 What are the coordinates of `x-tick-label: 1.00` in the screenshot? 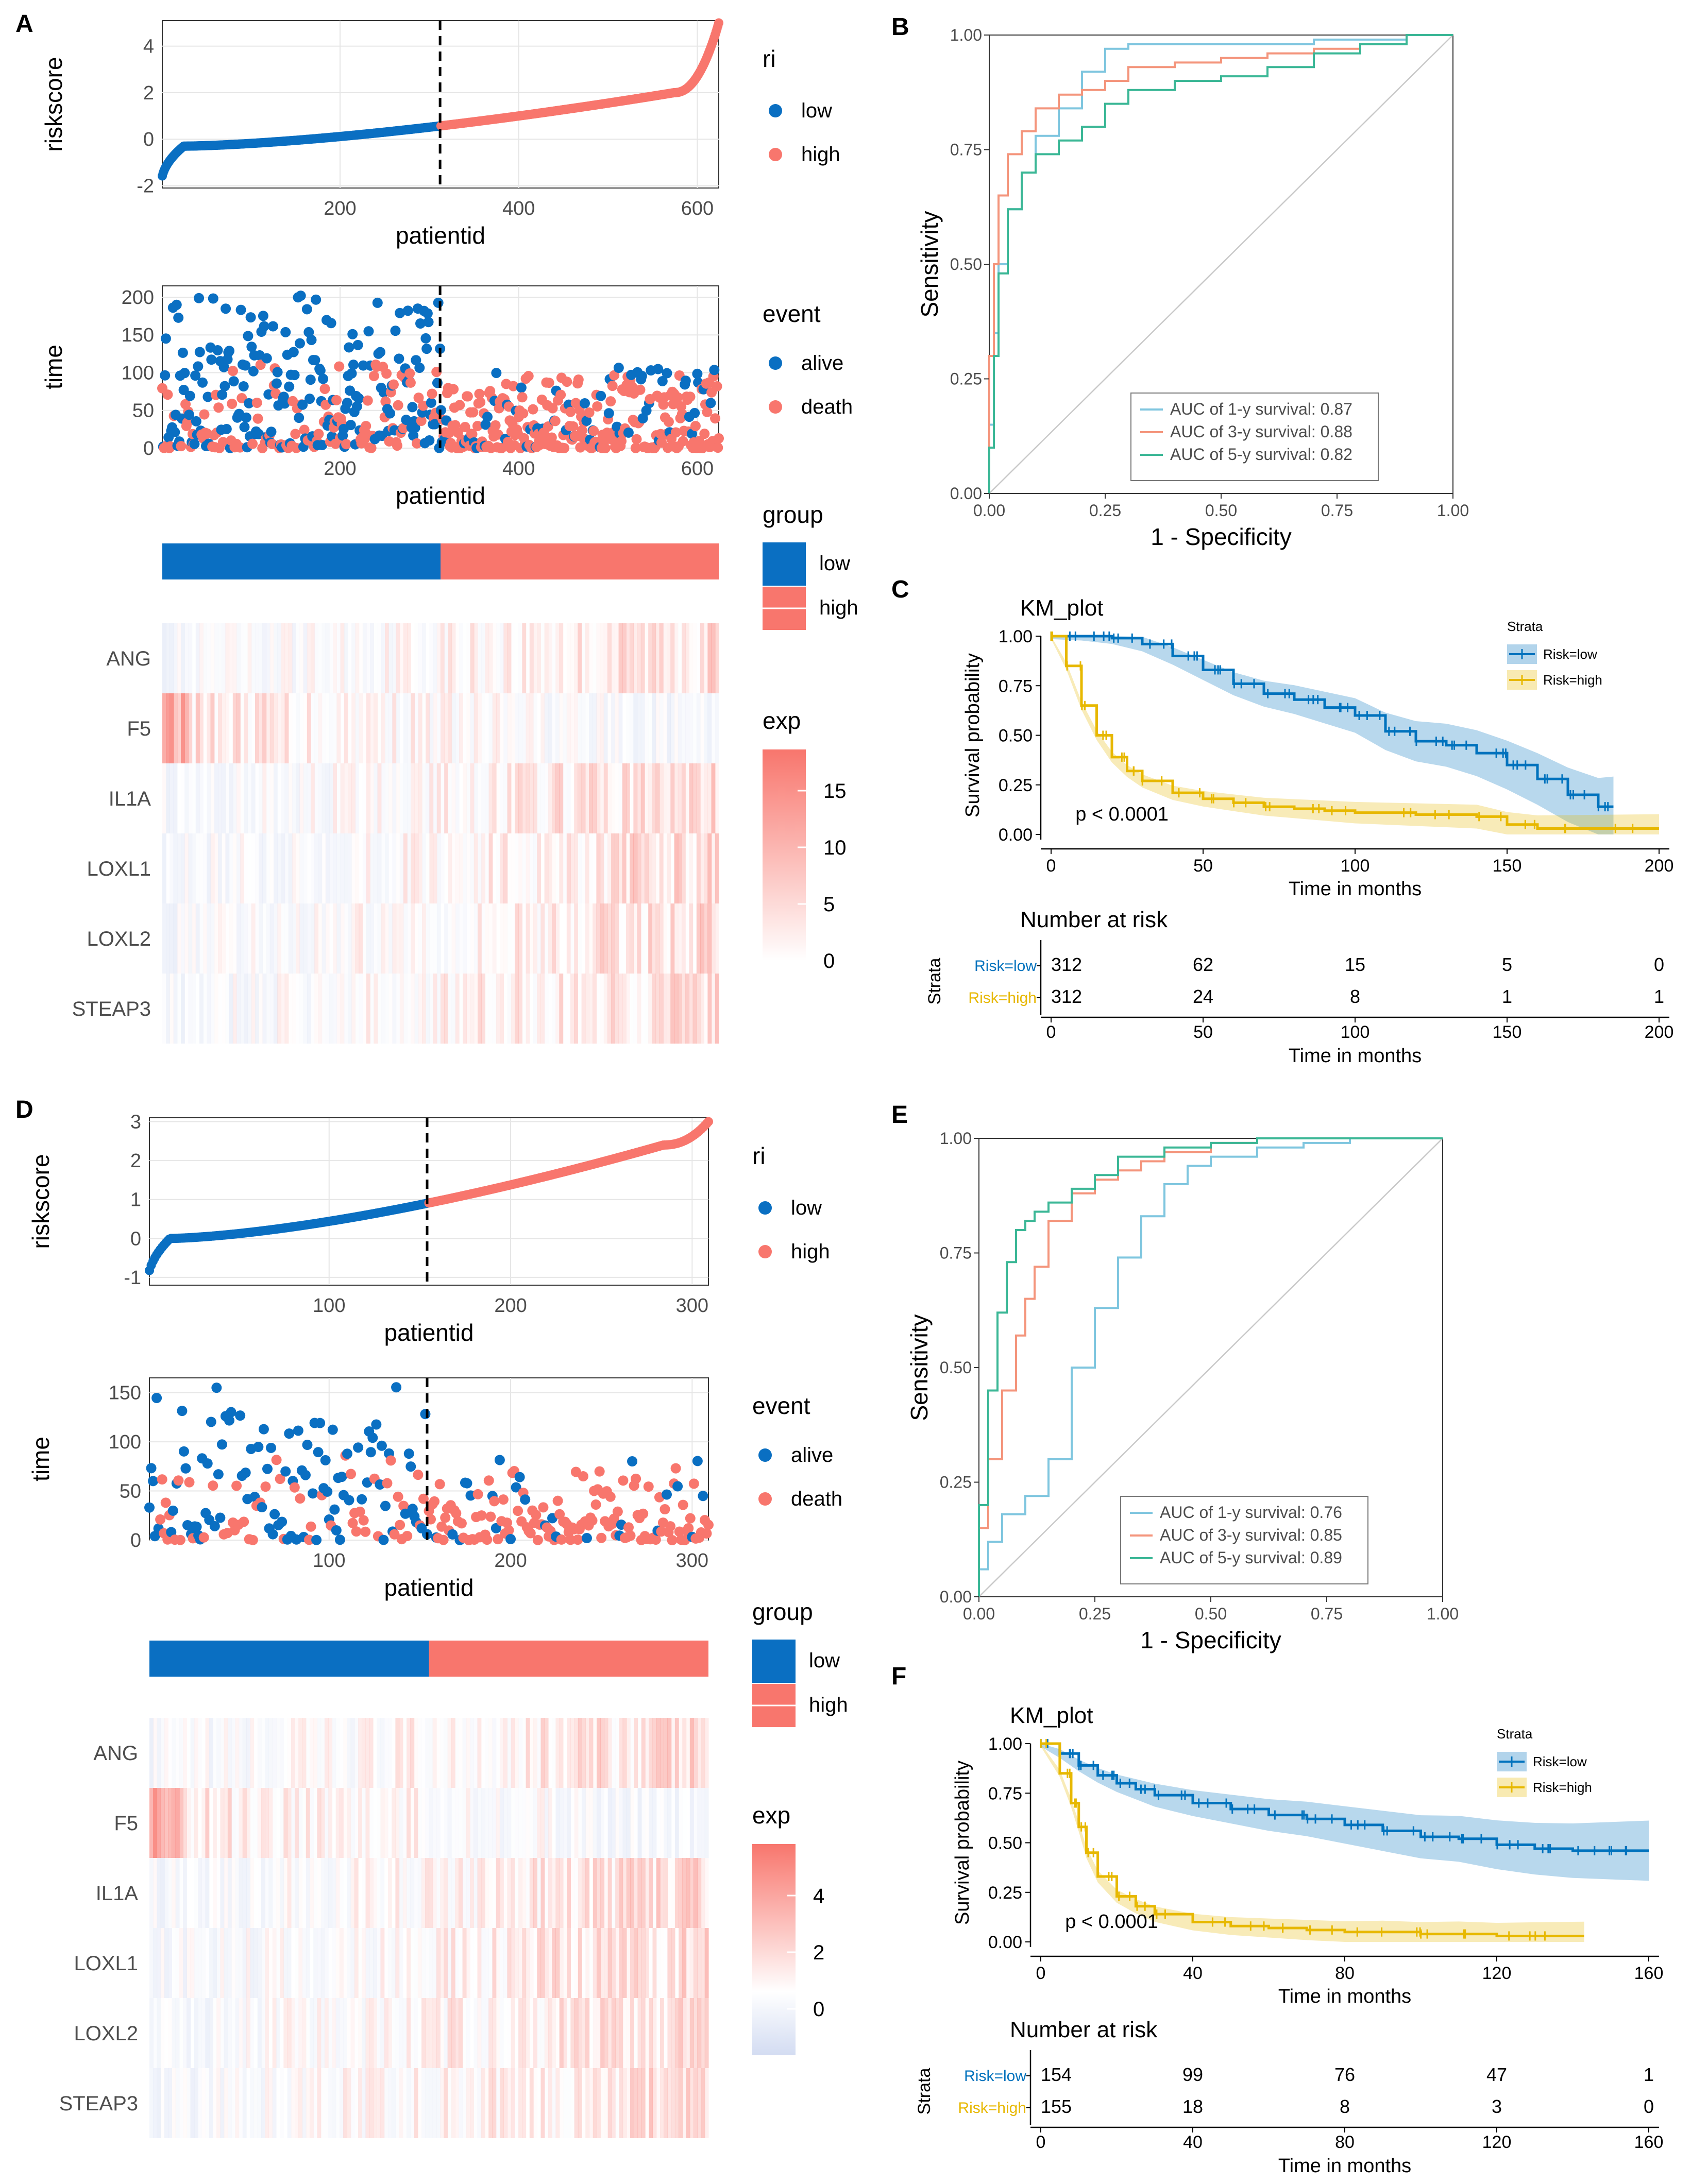 It's located at (1453, 510).